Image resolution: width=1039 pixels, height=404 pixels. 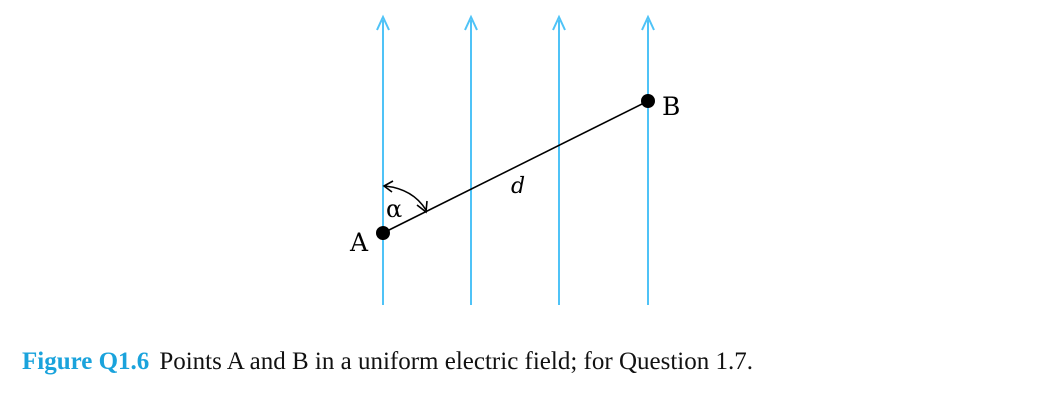 I want to click on point-a-label: A, so click(x=359, y=242).